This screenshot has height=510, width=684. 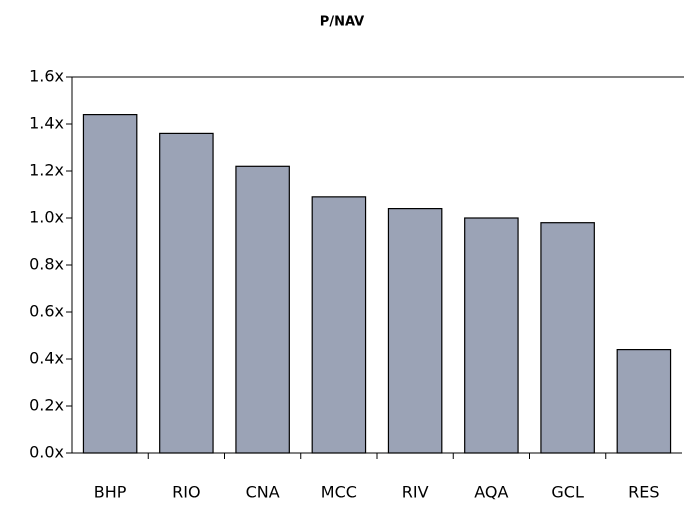 I want to click on chart-title: P/NAV, so click(x=342, y=22).